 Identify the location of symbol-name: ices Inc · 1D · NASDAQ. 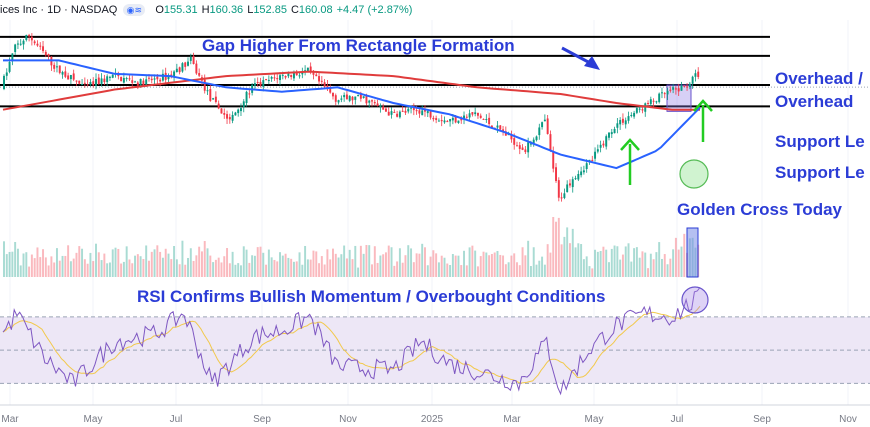
(59, 10).